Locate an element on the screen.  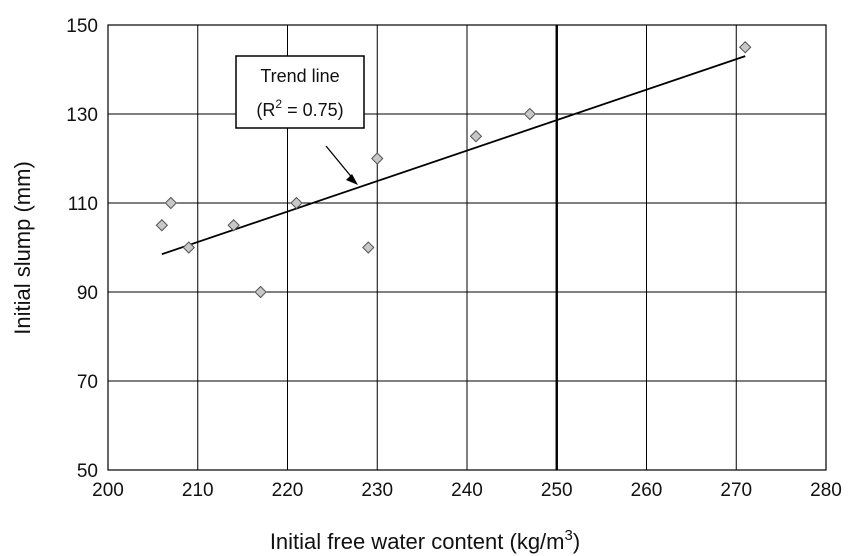
annotation-arrowhead is located at coordinates (352, 179).